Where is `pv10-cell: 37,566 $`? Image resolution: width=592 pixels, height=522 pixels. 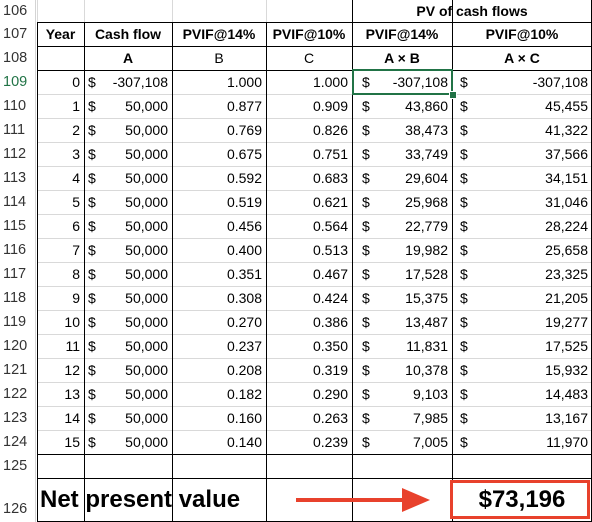 pv10-cell: 37,566 $ is located at coordinates (524, 154).